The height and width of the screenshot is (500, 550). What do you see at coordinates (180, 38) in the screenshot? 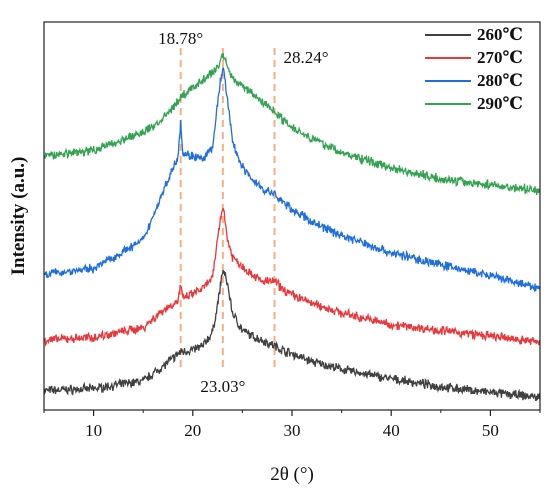
I see `annotation-label-0: 18.78°` at bounding box center [180, 38].